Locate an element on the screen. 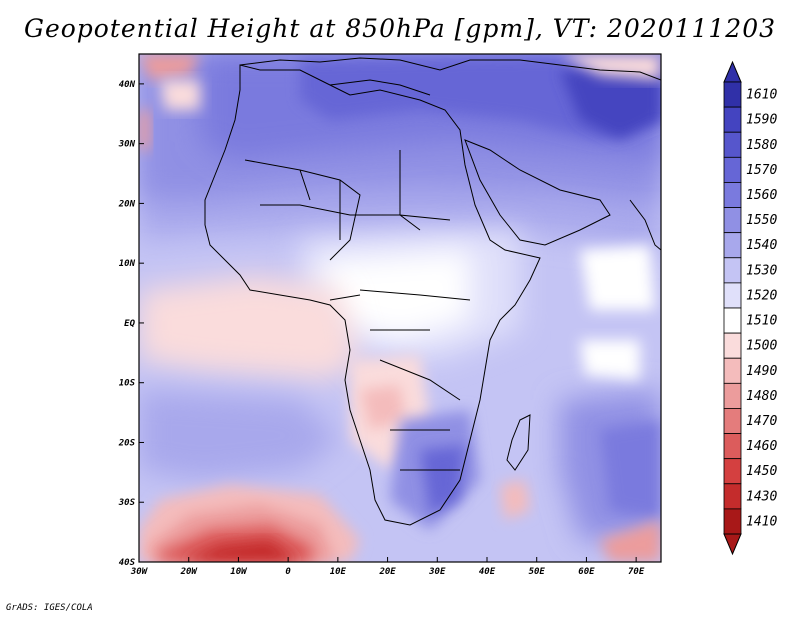 Image resolution: width=800 pixels, height=618 pixels. colorbar-label: 1540 is located at coordinates (761, 245).